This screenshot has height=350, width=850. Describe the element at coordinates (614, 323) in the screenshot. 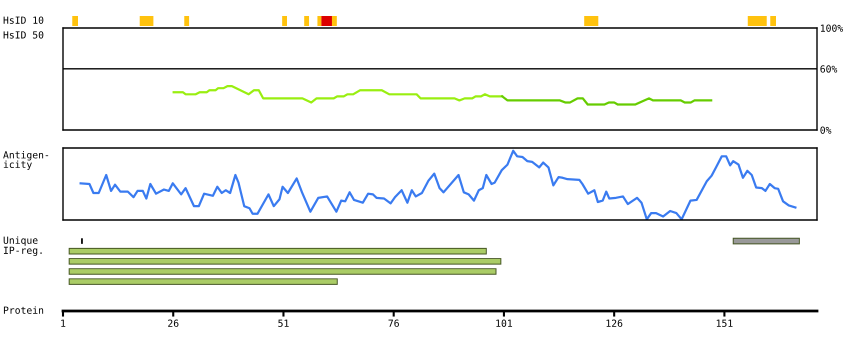

I see `x-tick-label: 126` at that location.